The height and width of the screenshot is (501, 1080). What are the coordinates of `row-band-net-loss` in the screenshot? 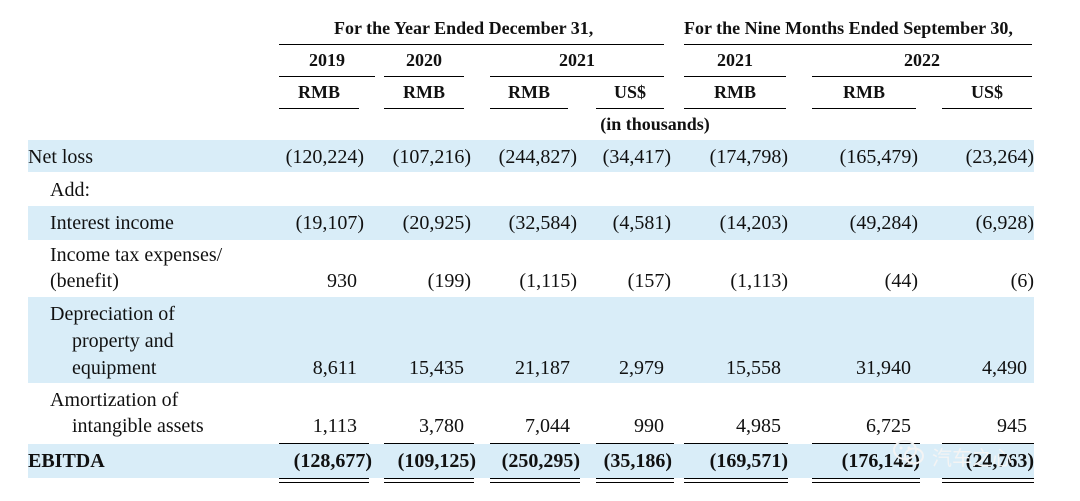 It's located at (531, 156).